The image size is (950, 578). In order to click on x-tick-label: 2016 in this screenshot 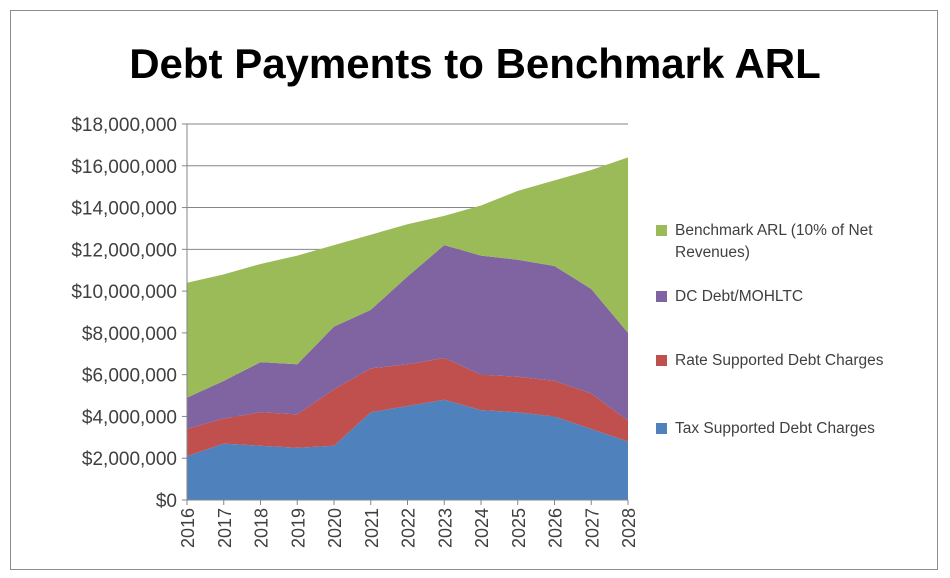, I will do `click(188, 528)`.